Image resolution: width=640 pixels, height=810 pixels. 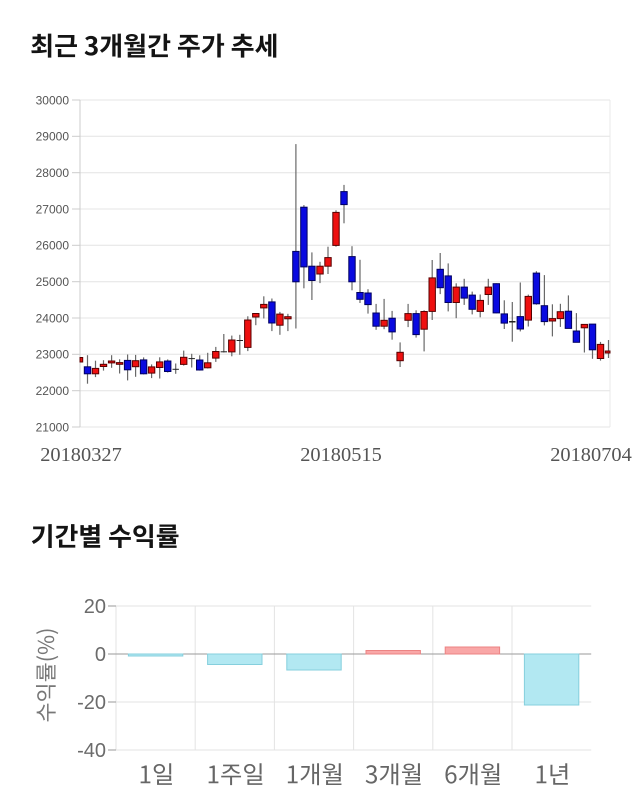 What do you see at coordinates (341, 455) in the screenshot?
I see `svg-text: 20180515` at bounding box center [341, 455].